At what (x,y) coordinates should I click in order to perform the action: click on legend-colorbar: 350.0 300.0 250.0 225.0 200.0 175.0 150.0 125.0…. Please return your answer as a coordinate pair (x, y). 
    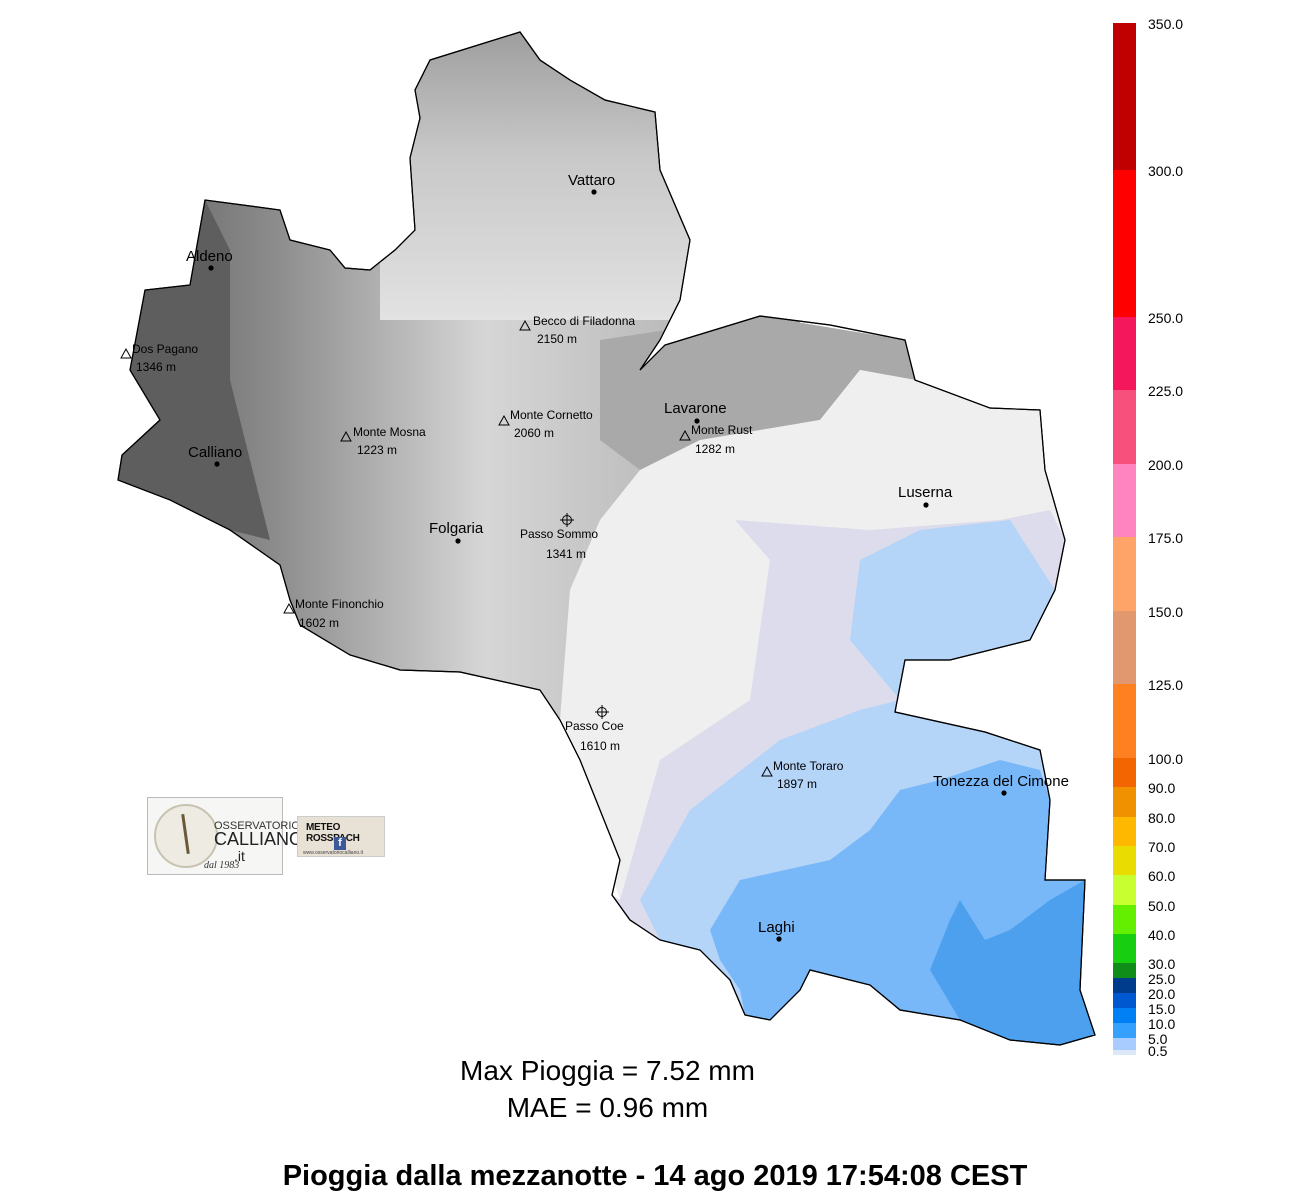
    Looking at the image, I should click on (1148, 537).